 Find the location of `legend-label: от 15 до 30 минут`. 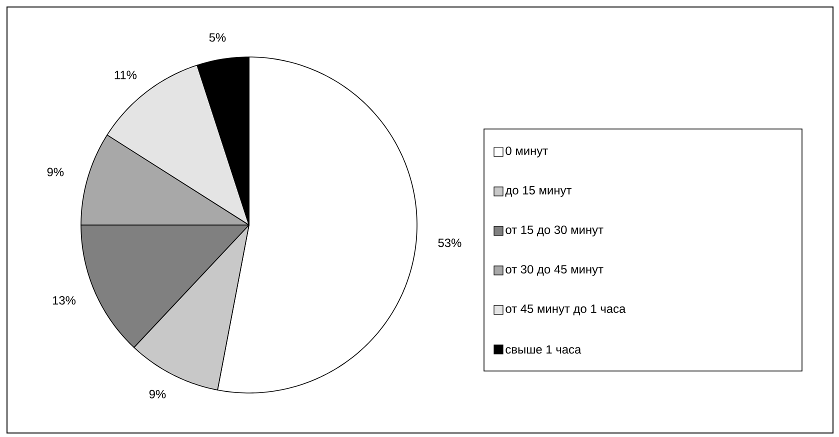

legend-label: от 15 до 30 минут is located at coordinates (555, 231).